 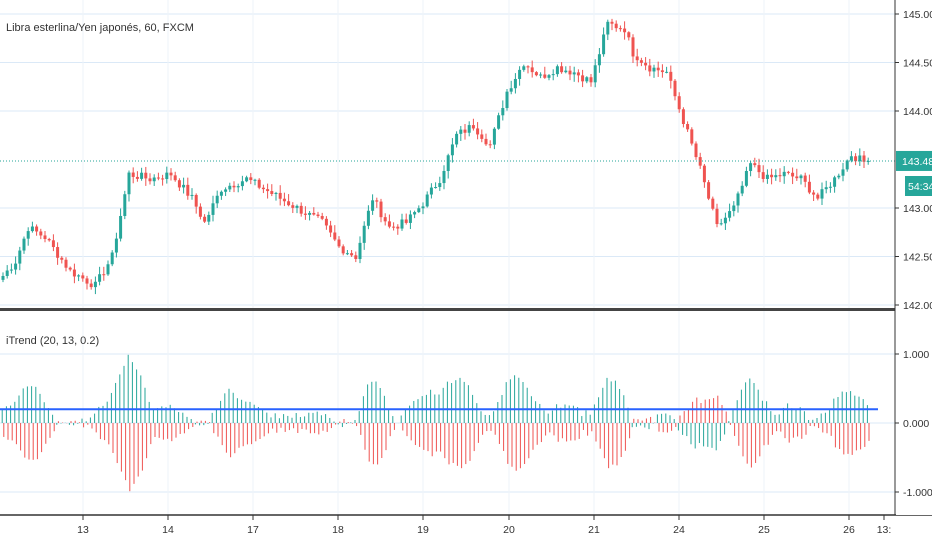 What do you see at coordinates (447, 309) in the screenshot?
I see `pane-separator` at bounding box center [447, 309].